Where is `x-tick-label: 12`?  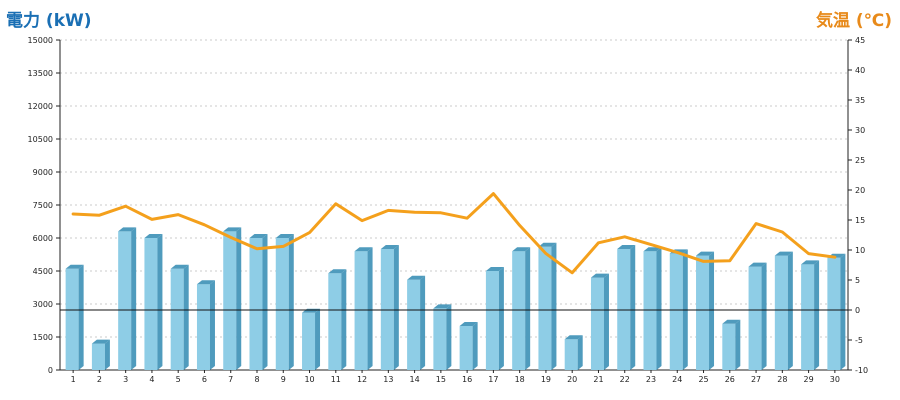
x-tick-label: 12 is located at coordinates (362, 379).